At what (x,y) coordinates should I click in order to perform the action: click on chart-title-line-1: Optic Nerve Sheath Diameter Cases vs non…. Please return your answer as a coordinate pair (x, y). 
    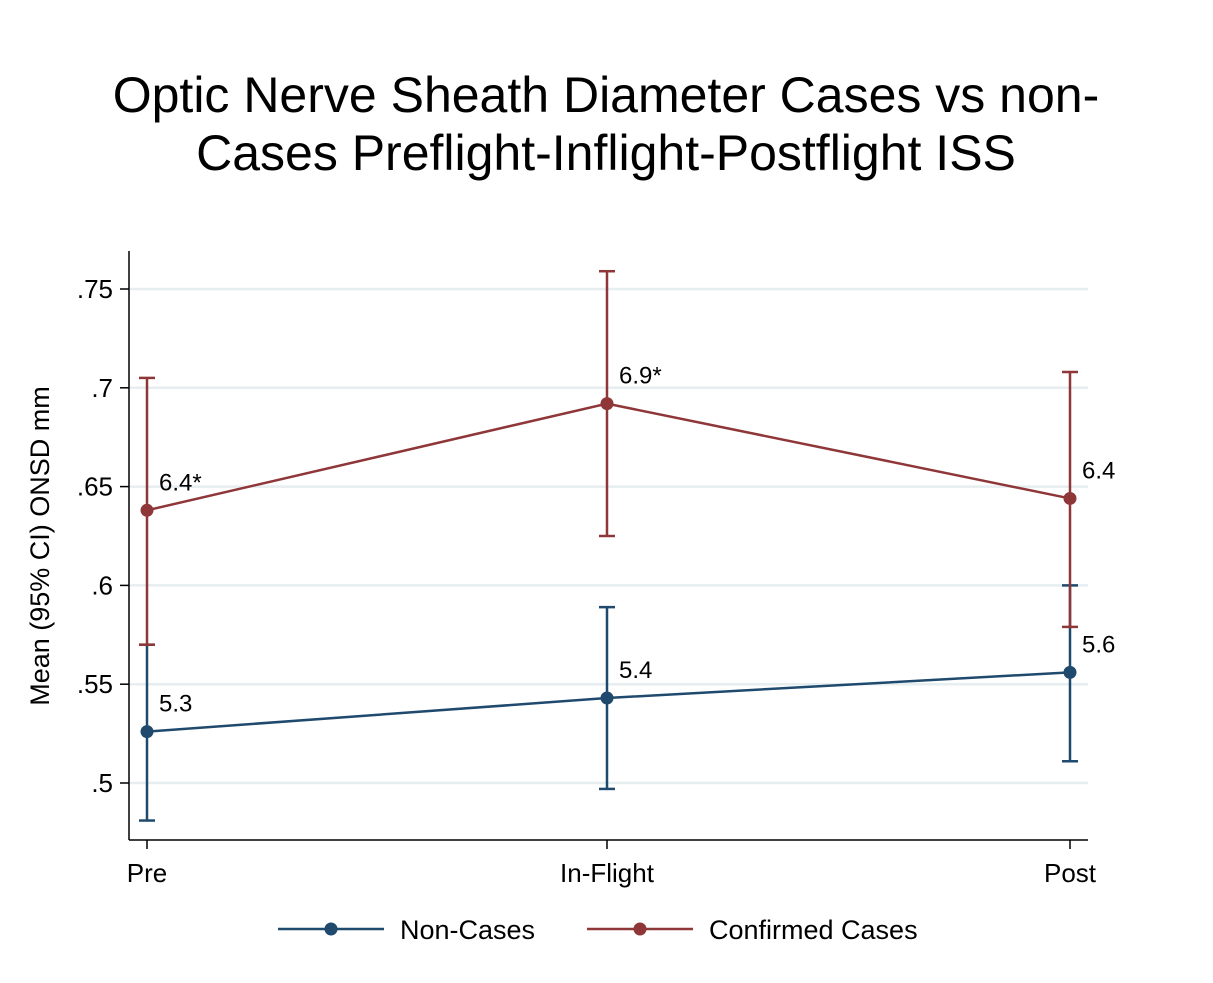
    Looking at the image, I should click on (606, 95).